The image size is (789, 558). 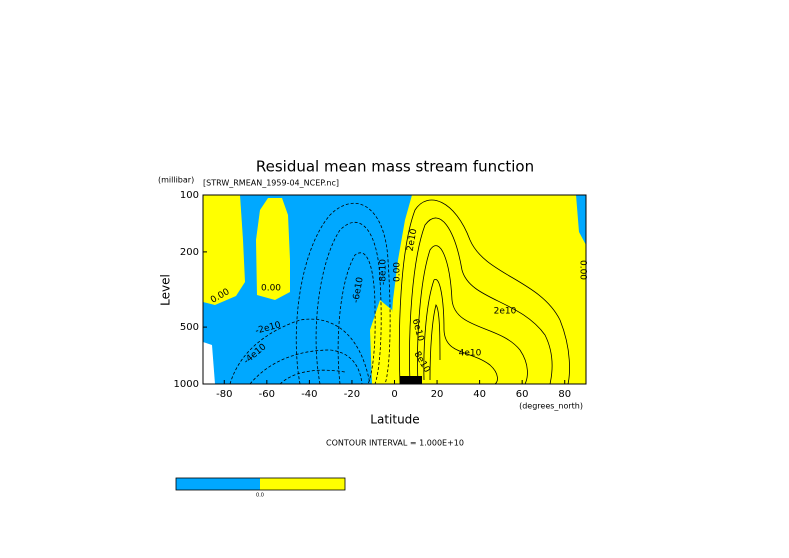 What do you see at coordinates (479, 394) in the screenshot?
I see `x-tick-label: 40` at bounding box center [479, 394].